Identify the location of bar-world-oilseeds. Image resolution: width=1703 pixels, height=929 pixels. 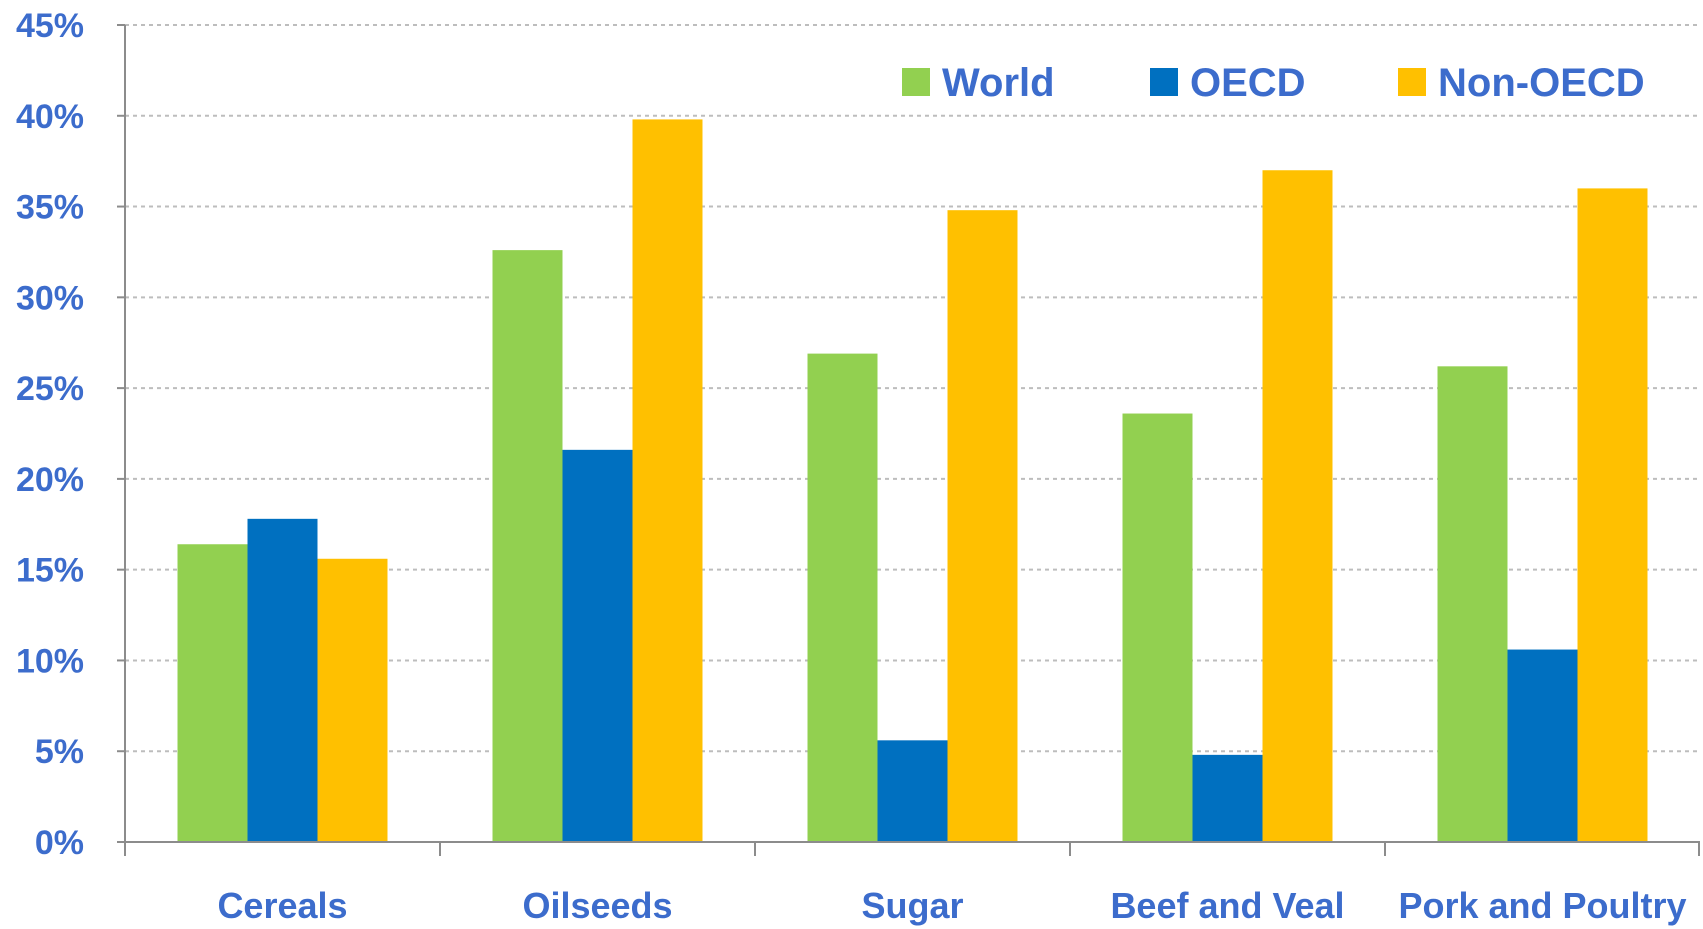
(527, 546).